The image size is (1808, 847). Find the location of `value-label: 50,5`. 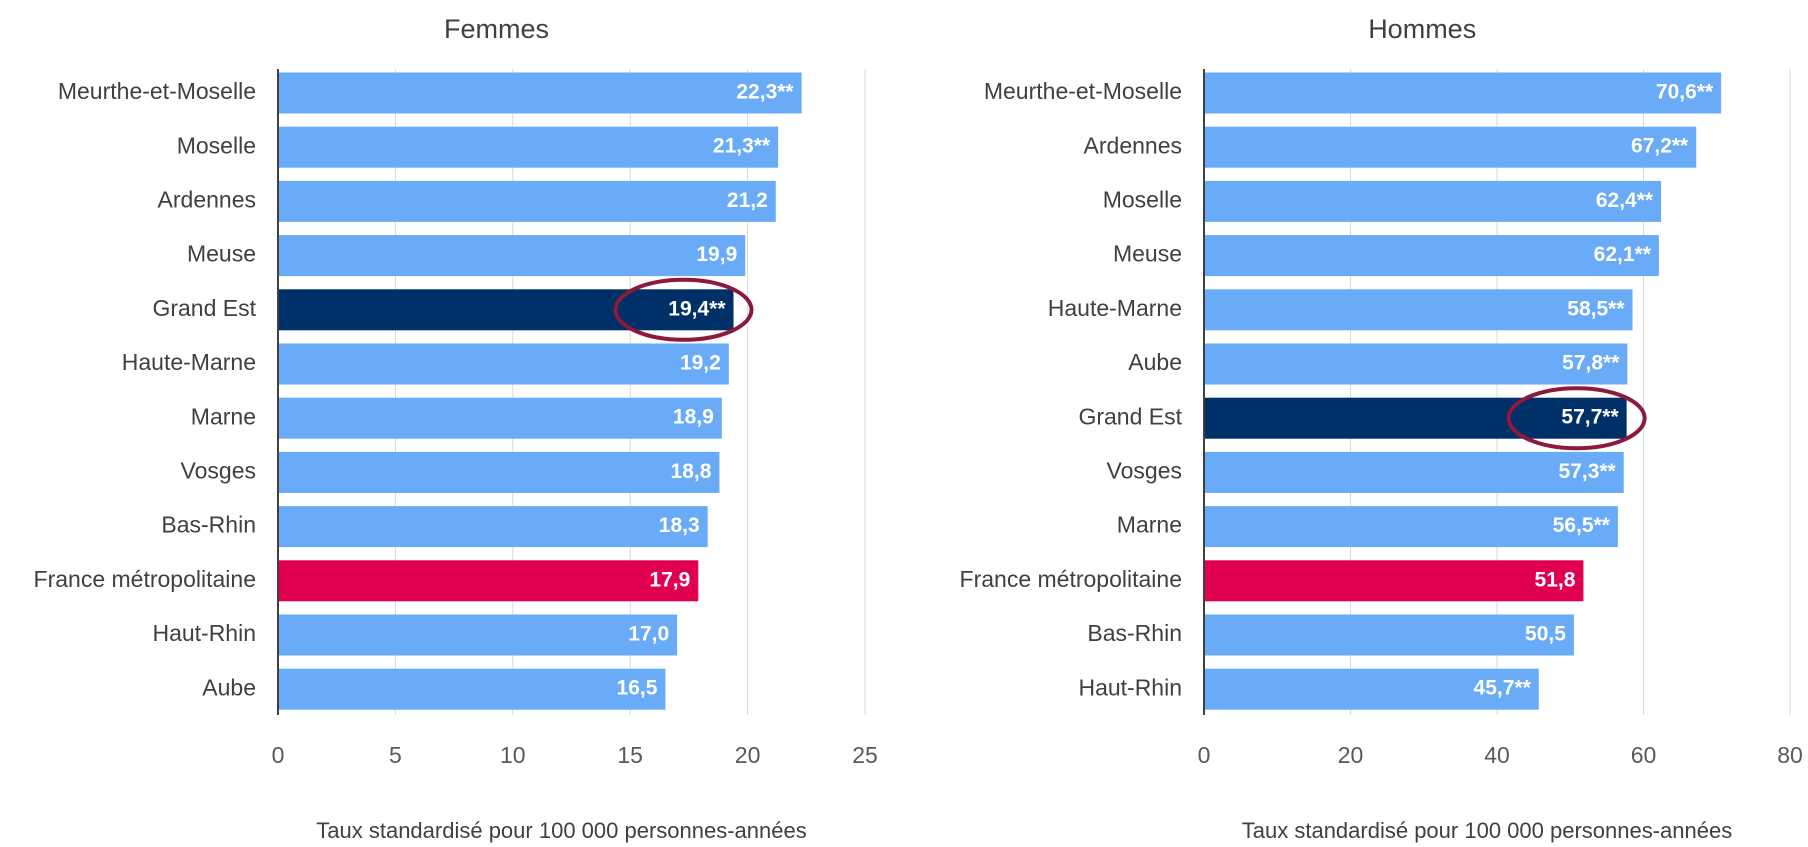

value-label: 50,5 is located at coordinates (1545, 634).